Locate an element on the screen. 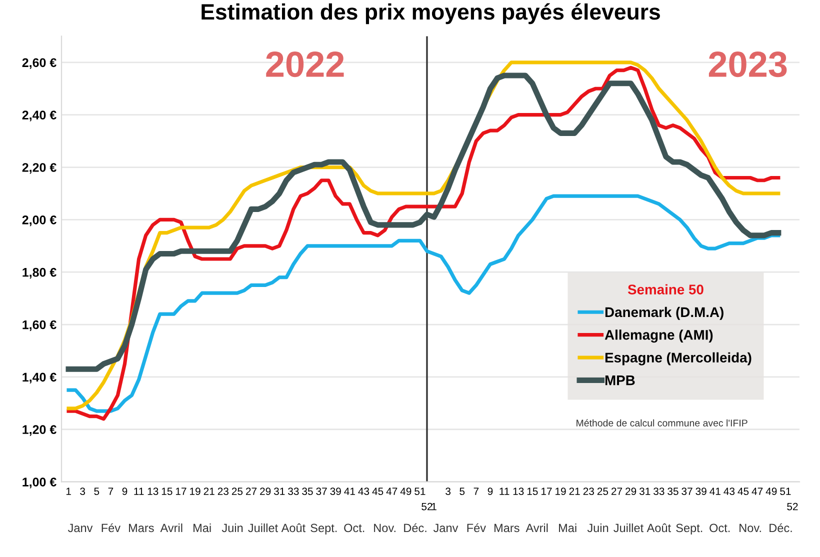  legend-label: MPB is located at coordinates (620, 381).